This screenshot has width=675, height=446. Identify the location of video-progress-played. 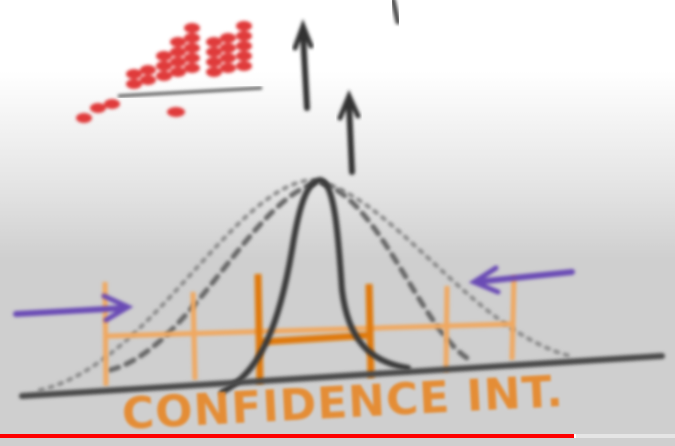
(287, 436).